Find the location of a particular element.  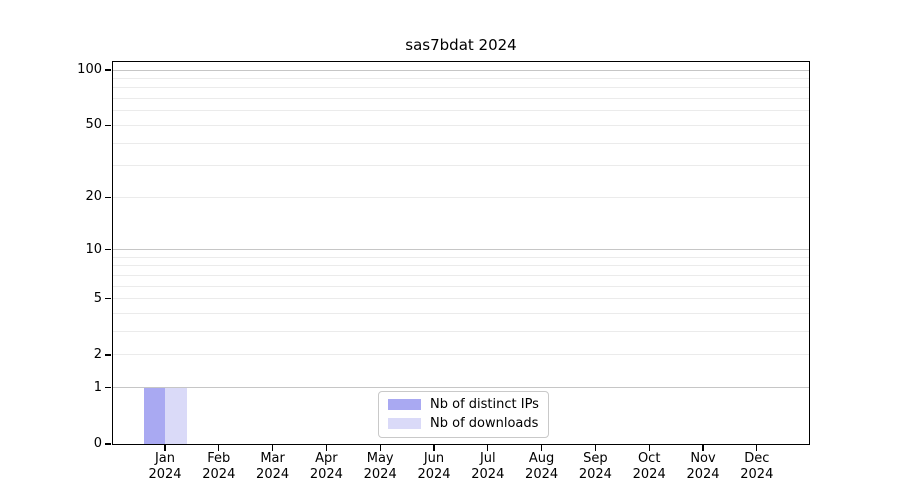

legend-item-downloads: Nb of downloads is located at coordinates (463, 423).